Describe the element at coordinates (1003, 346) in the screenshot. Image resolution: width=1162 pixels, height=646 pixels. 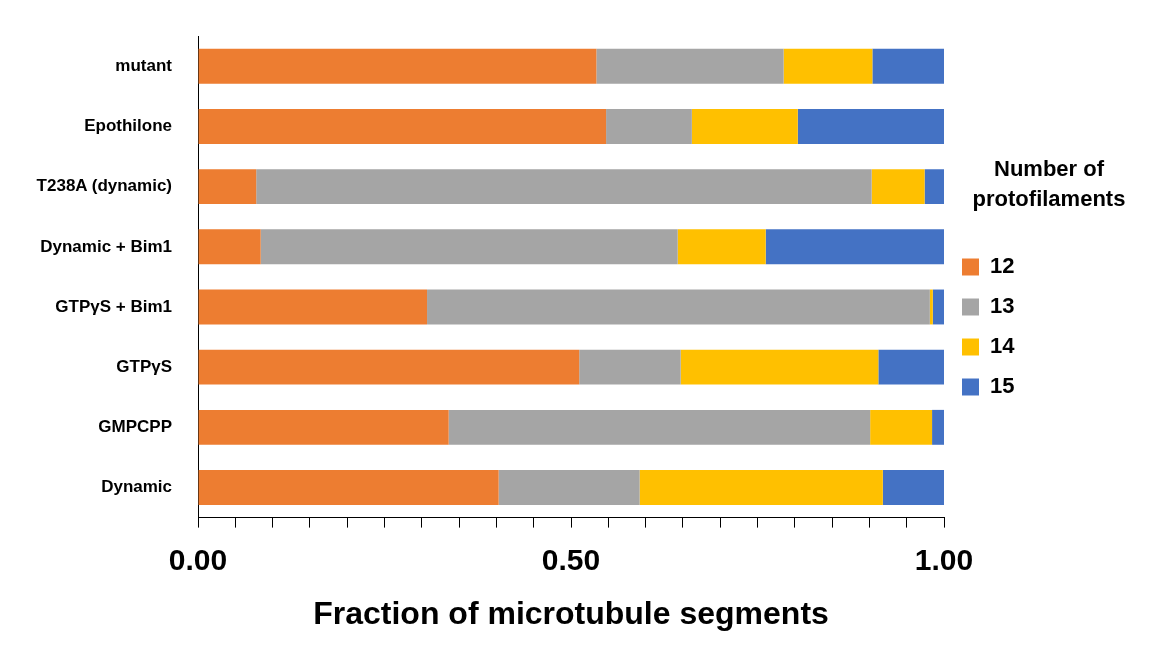
I see `legend-label: 14` at that location.